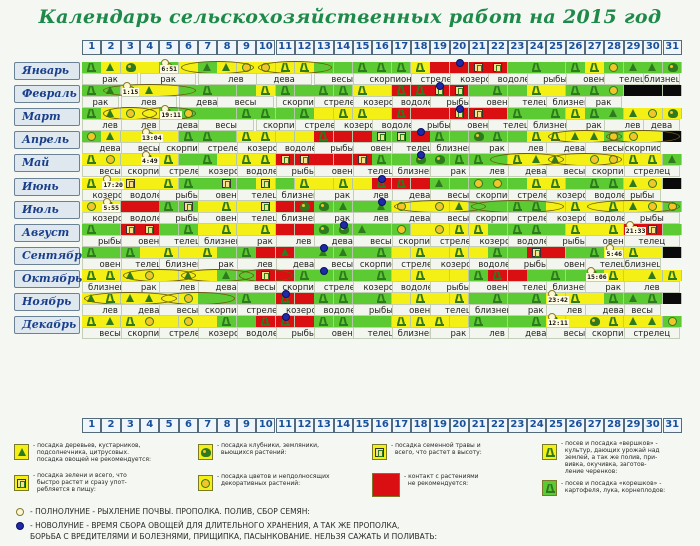 The image size is (700, 546). I want to click on zodiac-label: дева, so click(284, 79).